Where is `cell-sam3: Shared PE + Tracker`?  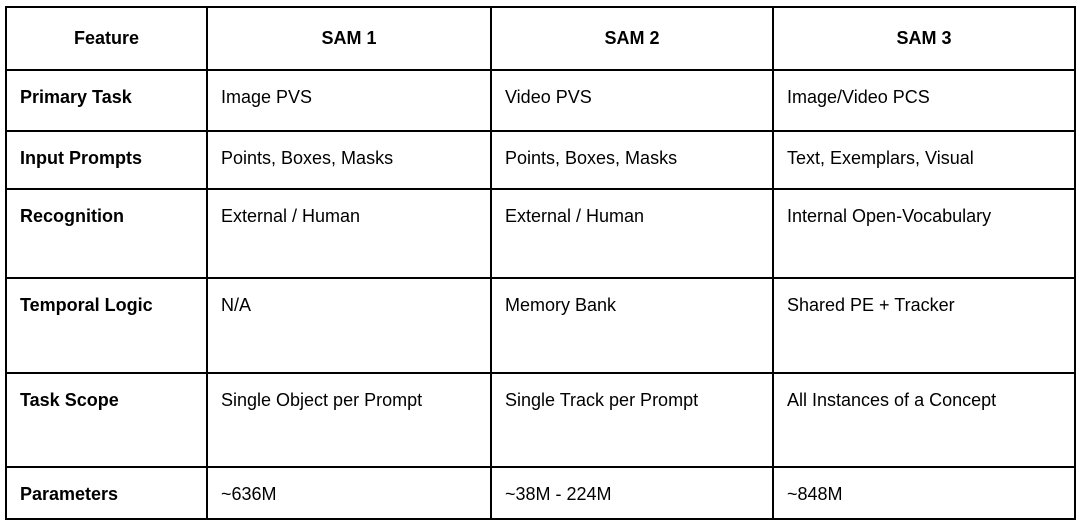
cell-sam3: Shared PE + Tracker is located at coordinates (924, 325).